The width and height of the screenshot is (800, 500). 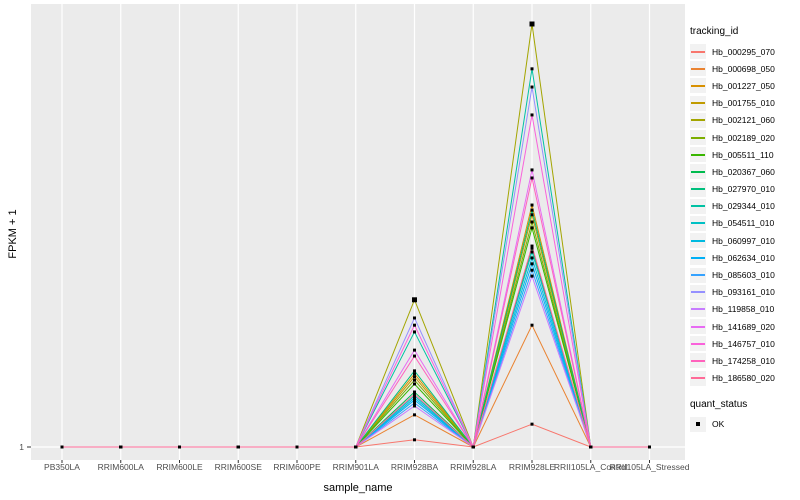 I want to click on x-tick-label: RRIM600PE, so click(x=297, y=467).